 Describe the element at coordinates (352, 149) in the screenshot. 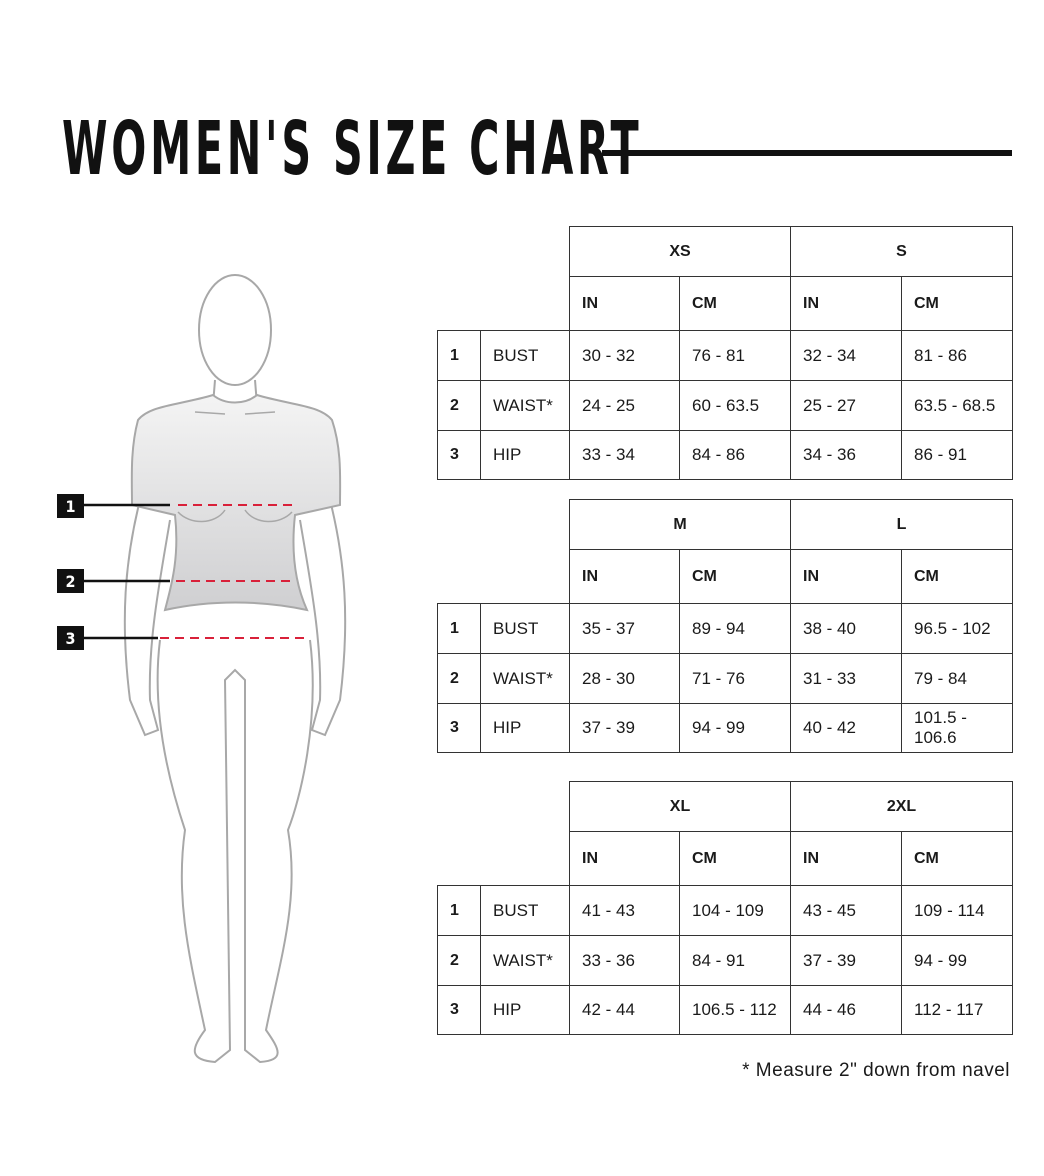

I see `page-title: WOMEN'S SIZE CHART` at that location.